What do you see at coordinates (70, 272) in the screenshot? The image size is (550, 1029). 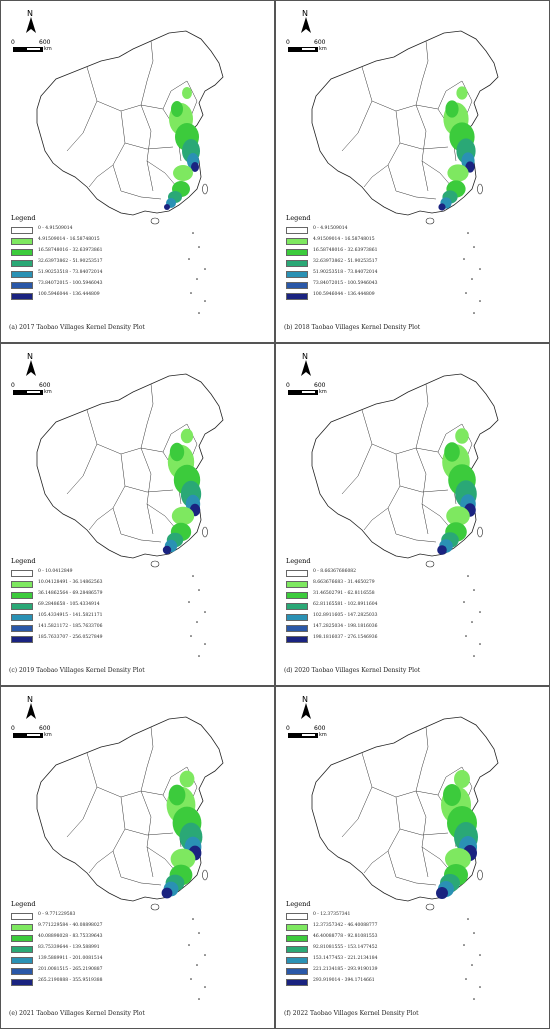 I see `legend-label: 51.90253518 - 73.84072014` at bounding box center [70, 272].